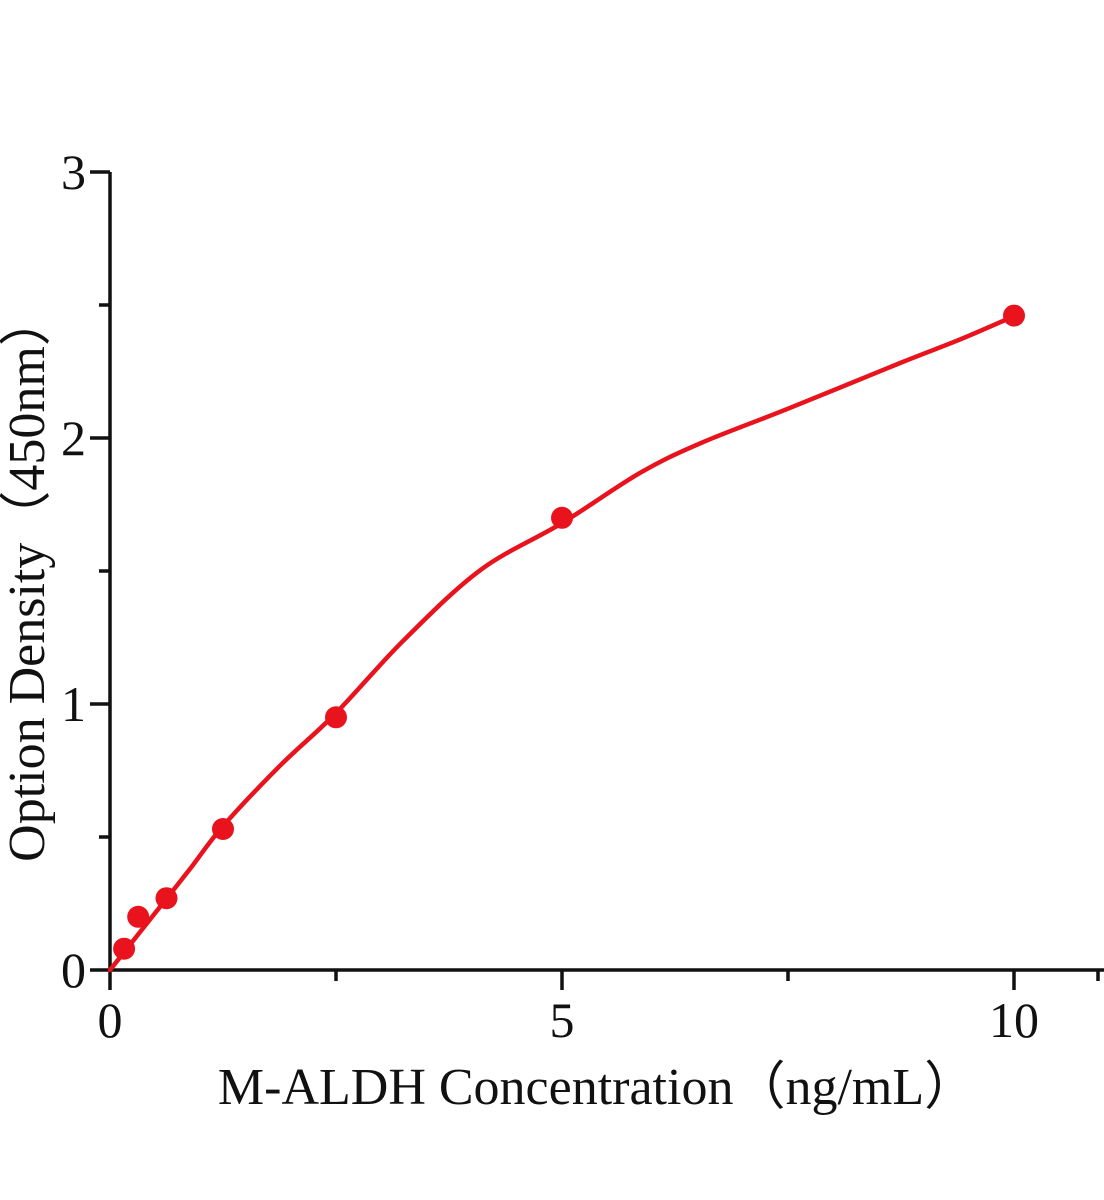 The width and height of the screenshot is (1104, 1200). I want to click on x-tick-label: 0, so click(110, 1020).